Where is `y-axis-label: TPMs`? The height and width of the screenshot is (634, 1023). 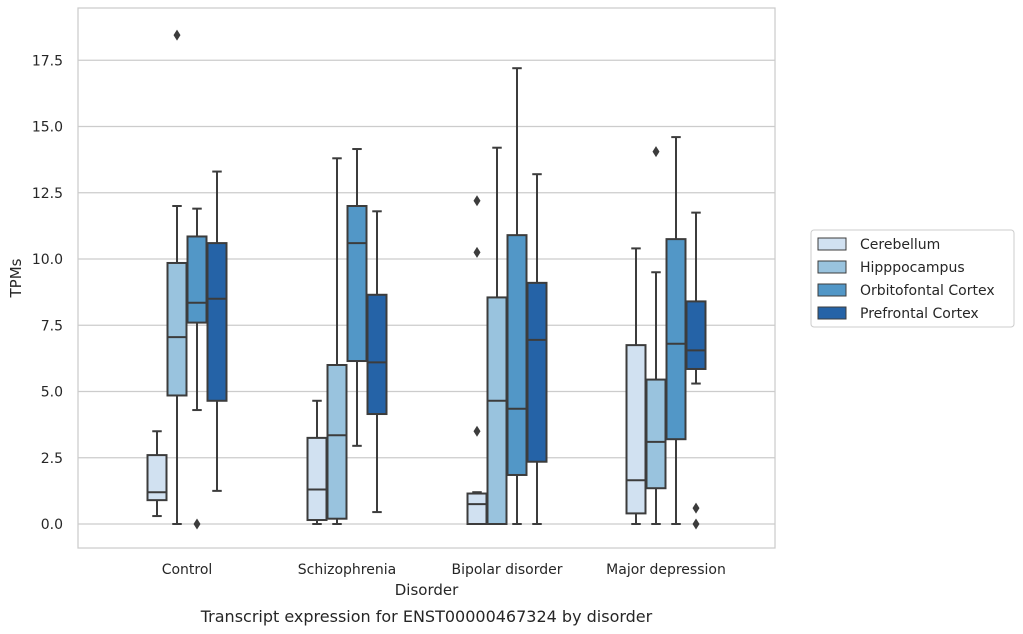 y-axis-label: TPMs is located at coordinates (16, 278).